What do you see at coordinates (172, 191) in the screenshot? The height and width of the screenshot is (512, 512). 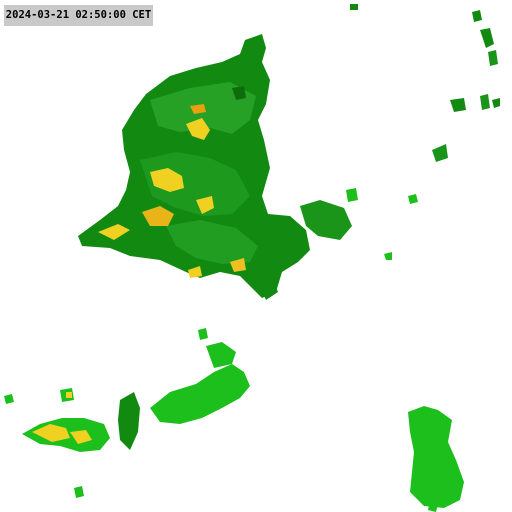 I see `heavy-rain-cells-north` at bounding box center [172, 191].